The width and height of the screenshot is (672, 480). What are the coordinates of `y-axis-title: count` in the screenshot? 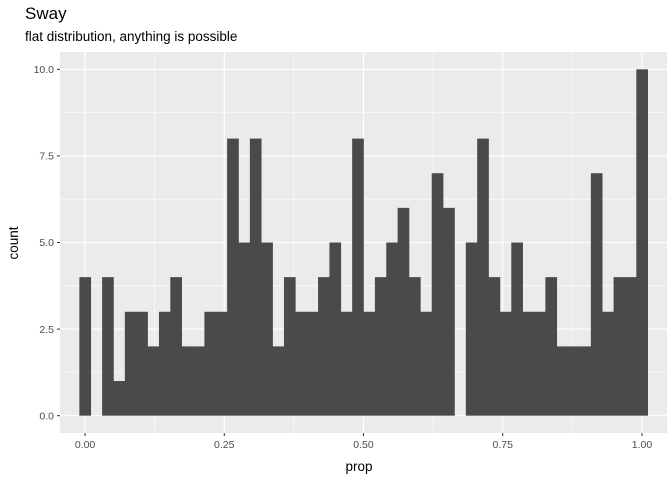 It's located at (13, 242).